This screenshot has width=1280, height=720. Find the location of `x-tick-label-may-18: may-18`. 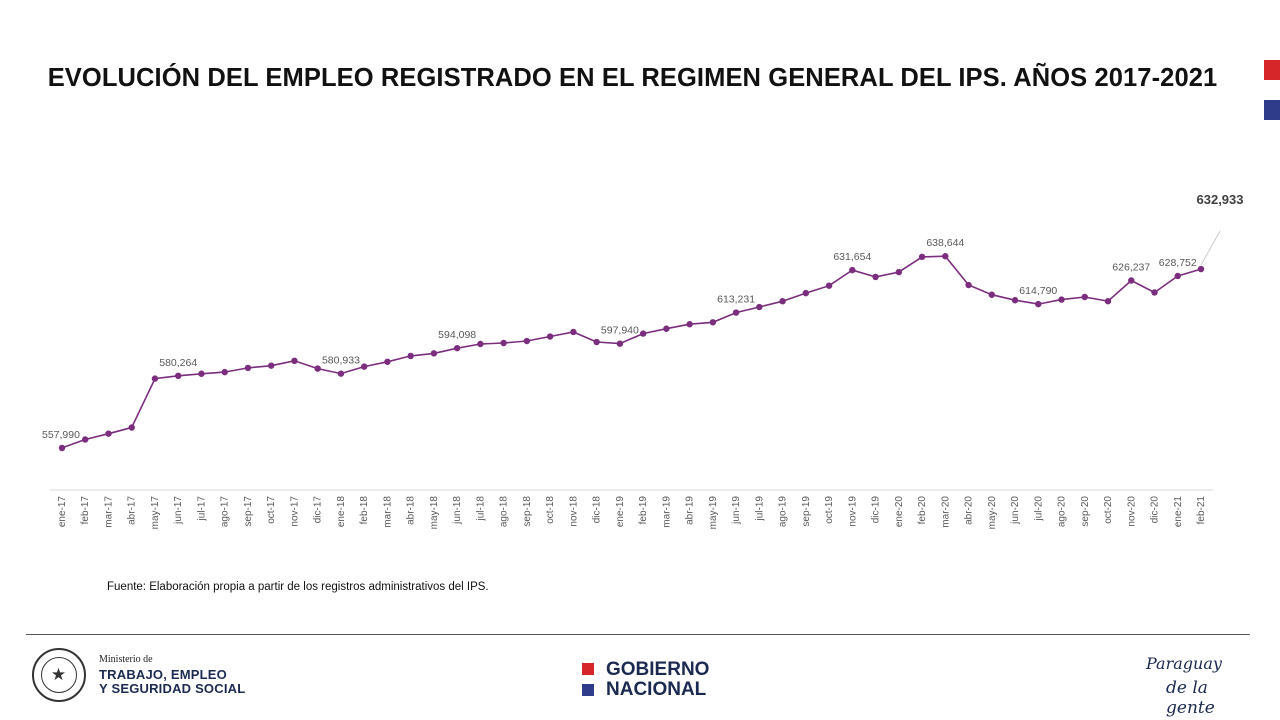

x-tick-label-may-18: may-18 is located at coordinates (434, 513).